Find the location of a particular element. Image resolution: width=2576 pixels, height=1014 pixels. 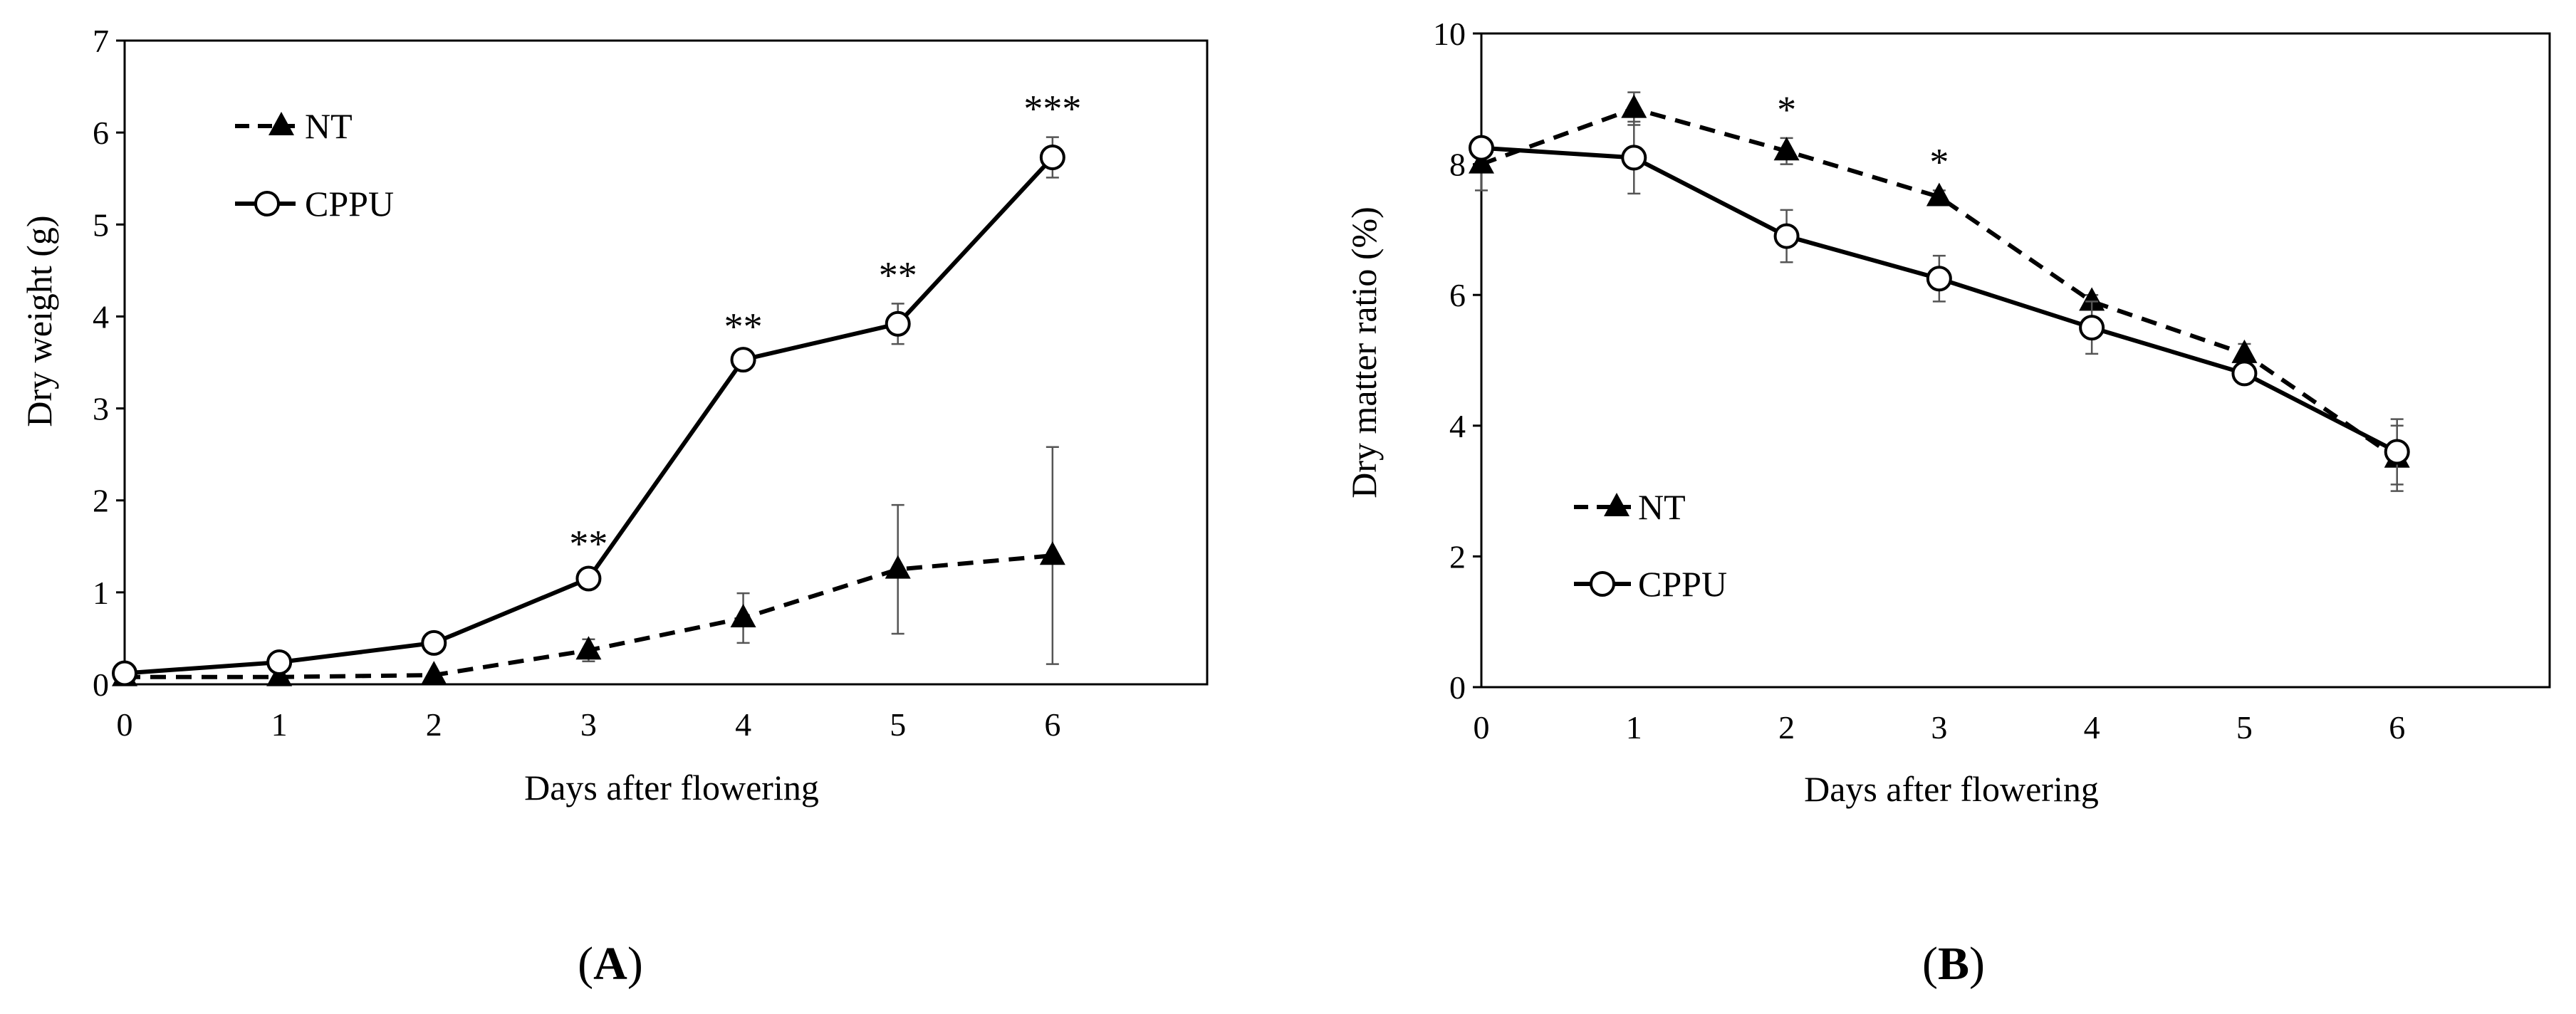

panel-b-y-tick-label: 2 is located at coordinates (1457, 557).